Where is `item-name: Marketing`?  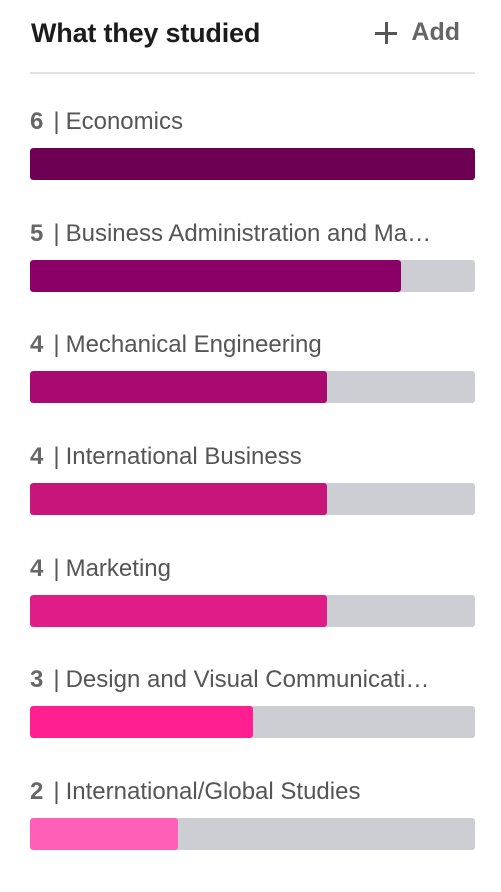 item-name: Marketing is located at coordinates (118, 568).